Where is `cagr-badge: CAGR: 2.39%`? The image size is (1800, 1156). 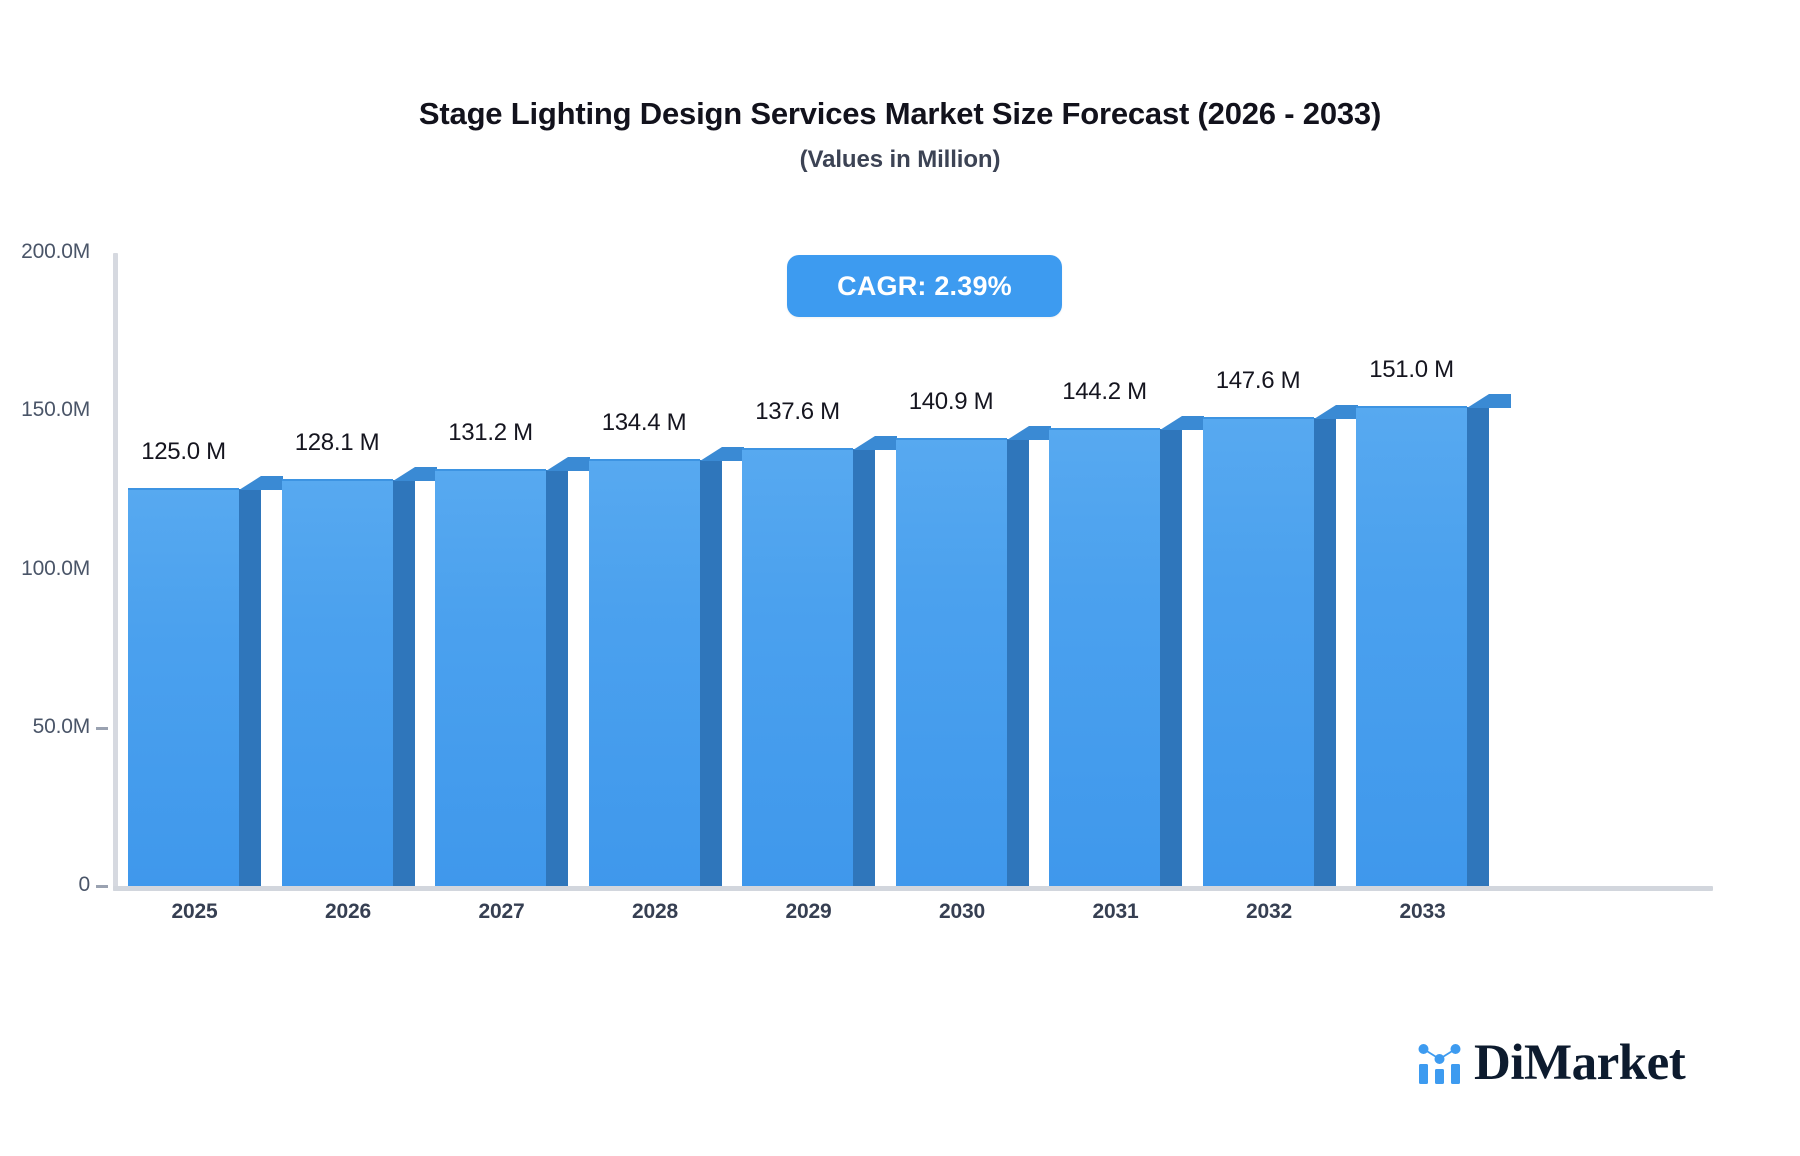 cagr-badge: CAGR: 2.39% is located at coordinates (924, 286).